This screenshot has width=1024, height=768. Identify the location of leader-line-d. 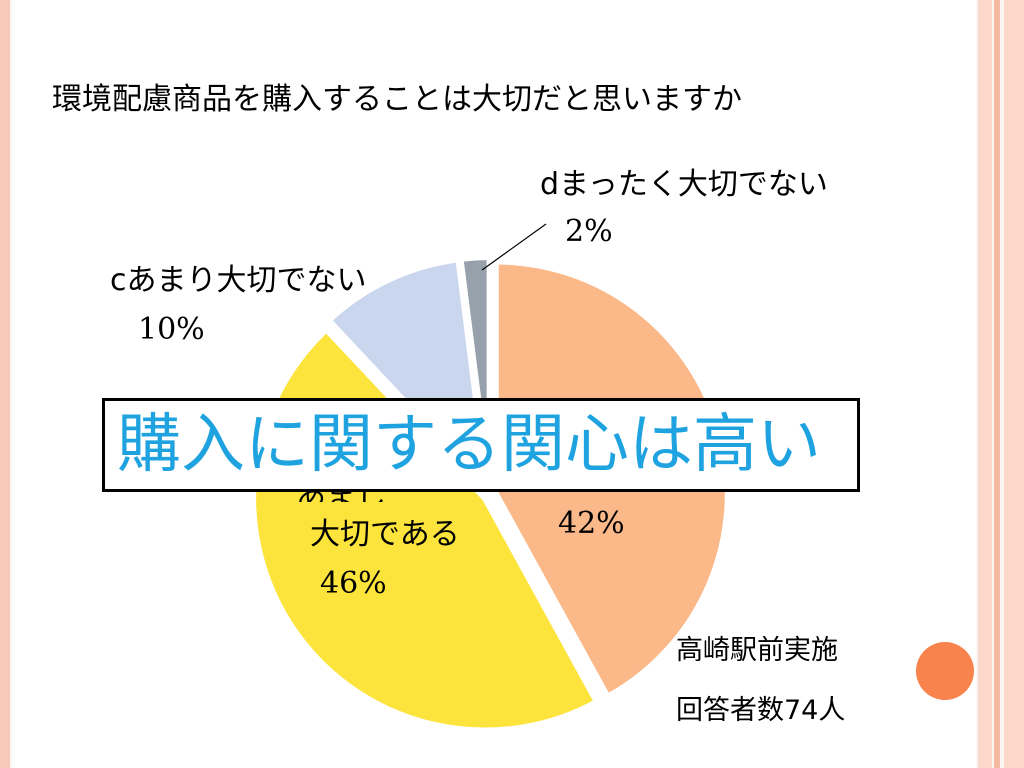
(514, 247).